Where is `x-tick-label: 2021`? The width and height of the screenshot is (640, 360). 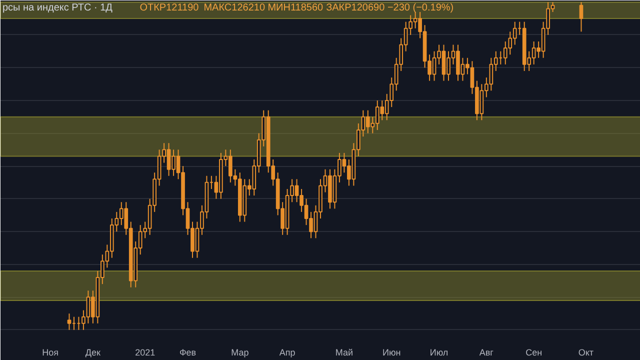
x-tick-label: 2021 is located at coordinates (145, 353).